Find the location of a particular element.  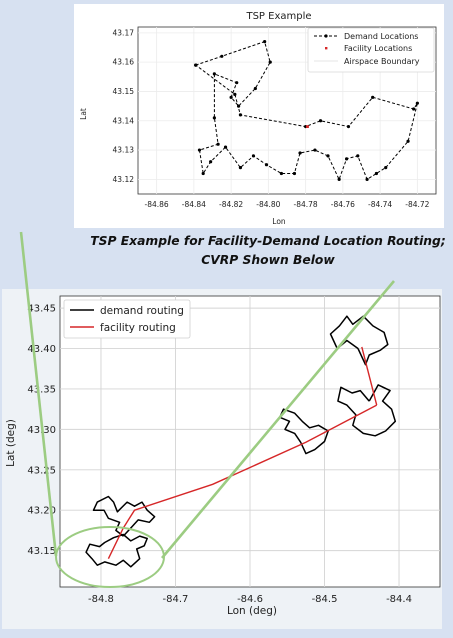

tsp-legend-demand-marker is located at coordinates (326, 36).